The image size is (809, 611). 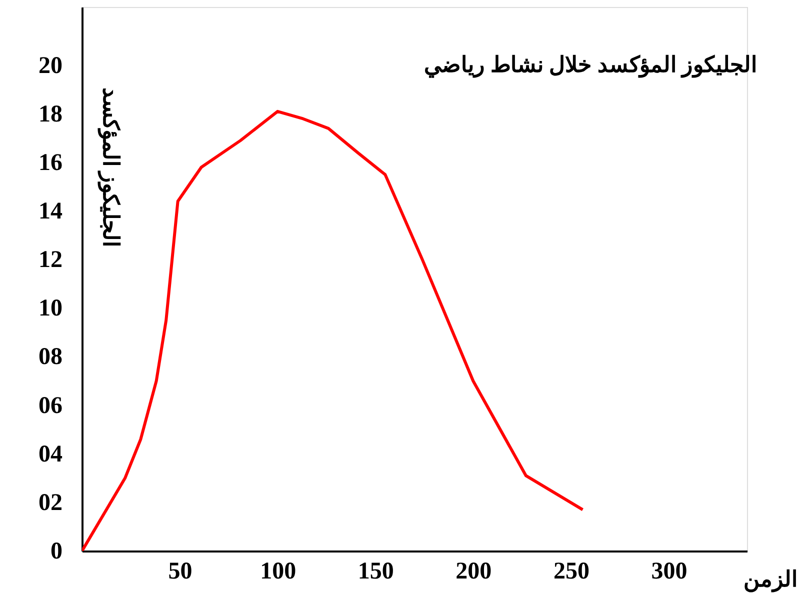 I want to click on y-axis-title: الجليكوز المؤكسد, so click(x=111, y=167).